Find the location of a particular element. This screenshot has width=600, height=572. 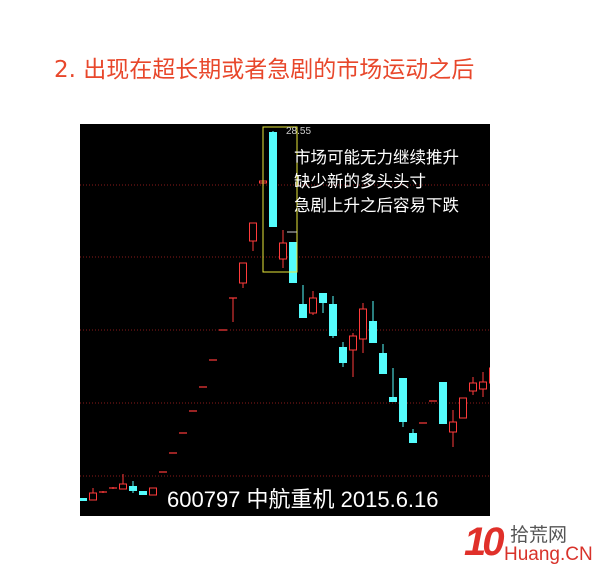

annotation-line-3: 急剧上升之后容易下跌 is located at coordinates (376, 205).